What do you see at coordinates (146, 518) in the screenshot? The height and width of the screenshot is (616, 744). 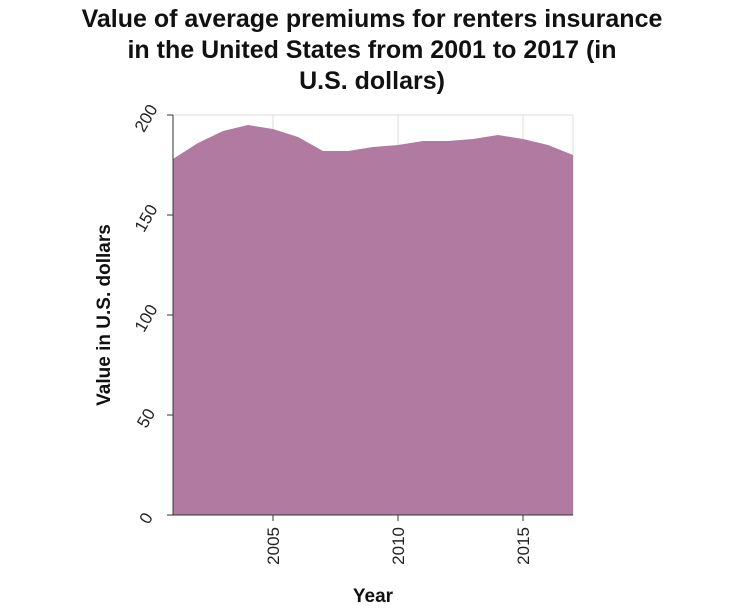 I see `y-tick-label: 0` at bounding box center [146, 518].